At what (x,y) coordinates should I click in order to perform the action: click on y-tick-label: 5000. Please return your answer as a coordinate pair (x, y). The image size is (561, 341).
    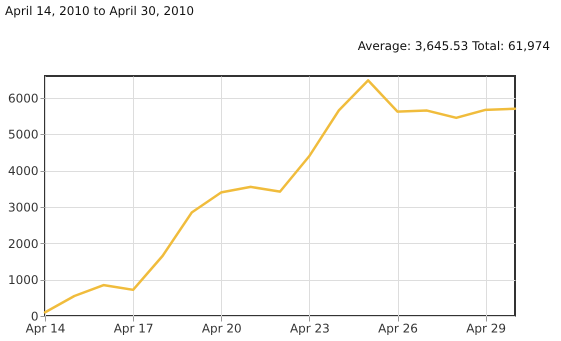
    Looking at the image, I should click on (23, 135).